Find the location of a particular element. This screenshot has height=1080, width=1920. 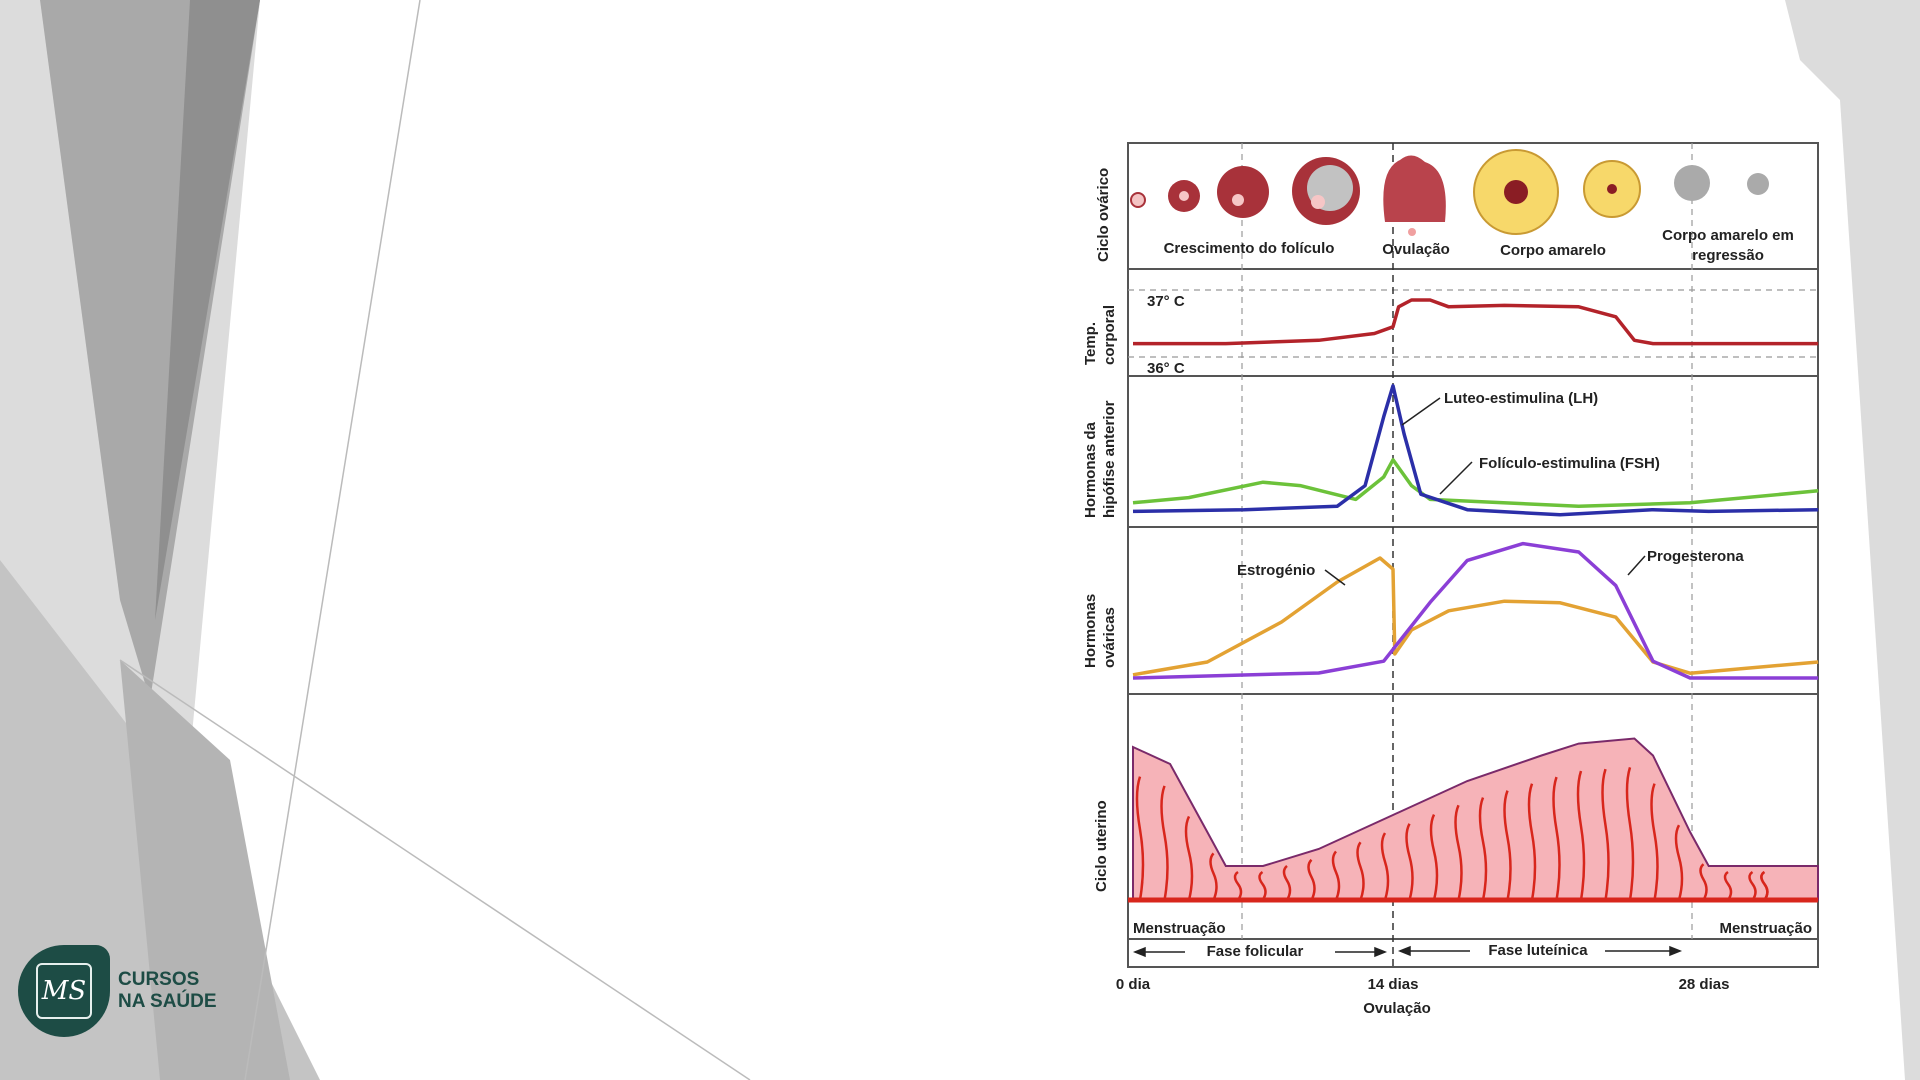

row-label-ovarian-cycle: Ciclo ovárico is located at coordinates (1103, 215).